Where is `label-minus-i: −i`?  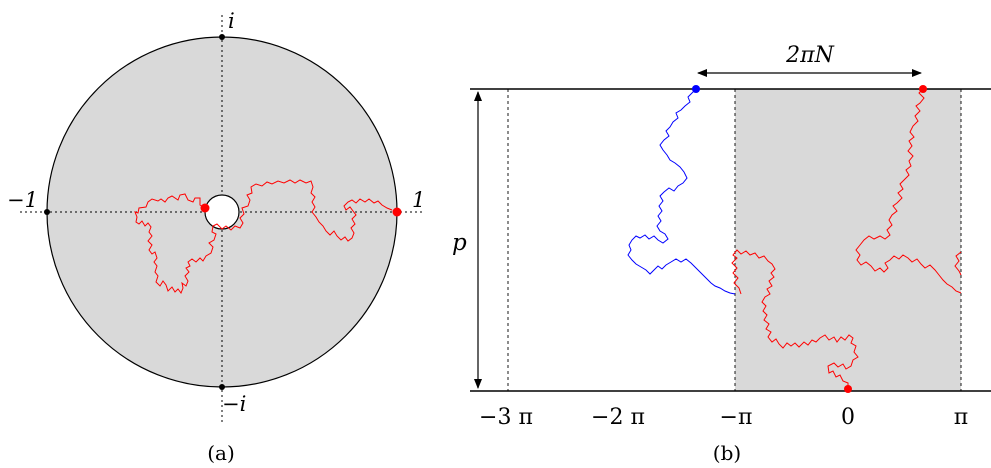
label-minus-i: −i is located at coordinates (234, 404).